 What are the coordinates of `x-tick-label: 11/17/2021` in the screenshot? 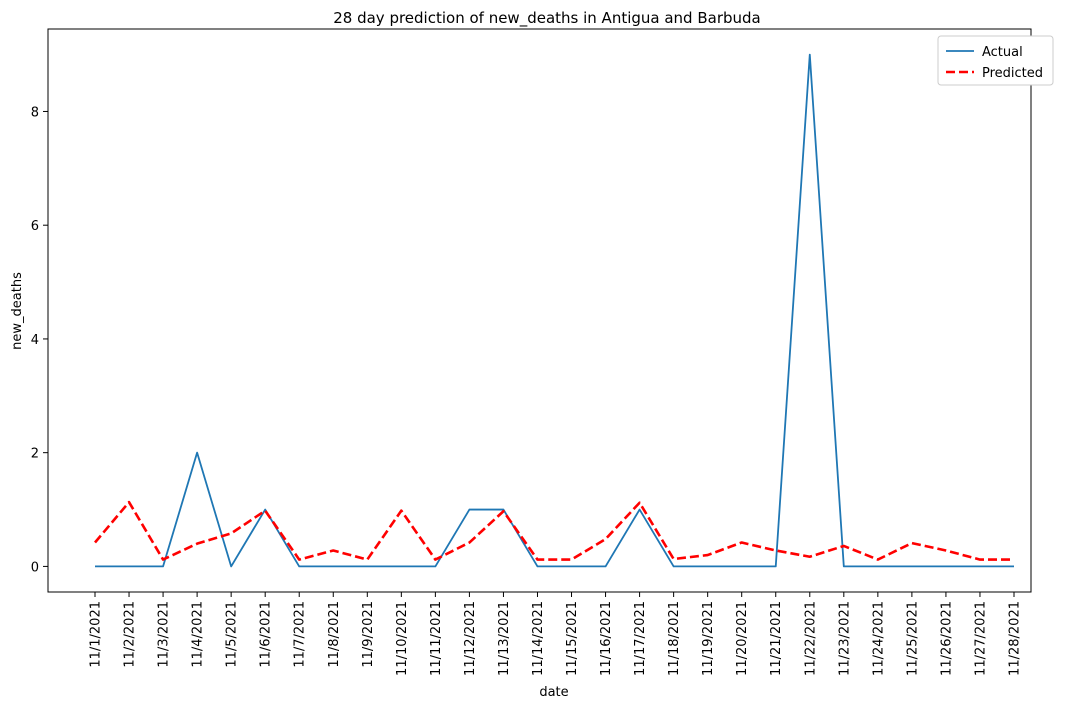 It's located at (640, 638).